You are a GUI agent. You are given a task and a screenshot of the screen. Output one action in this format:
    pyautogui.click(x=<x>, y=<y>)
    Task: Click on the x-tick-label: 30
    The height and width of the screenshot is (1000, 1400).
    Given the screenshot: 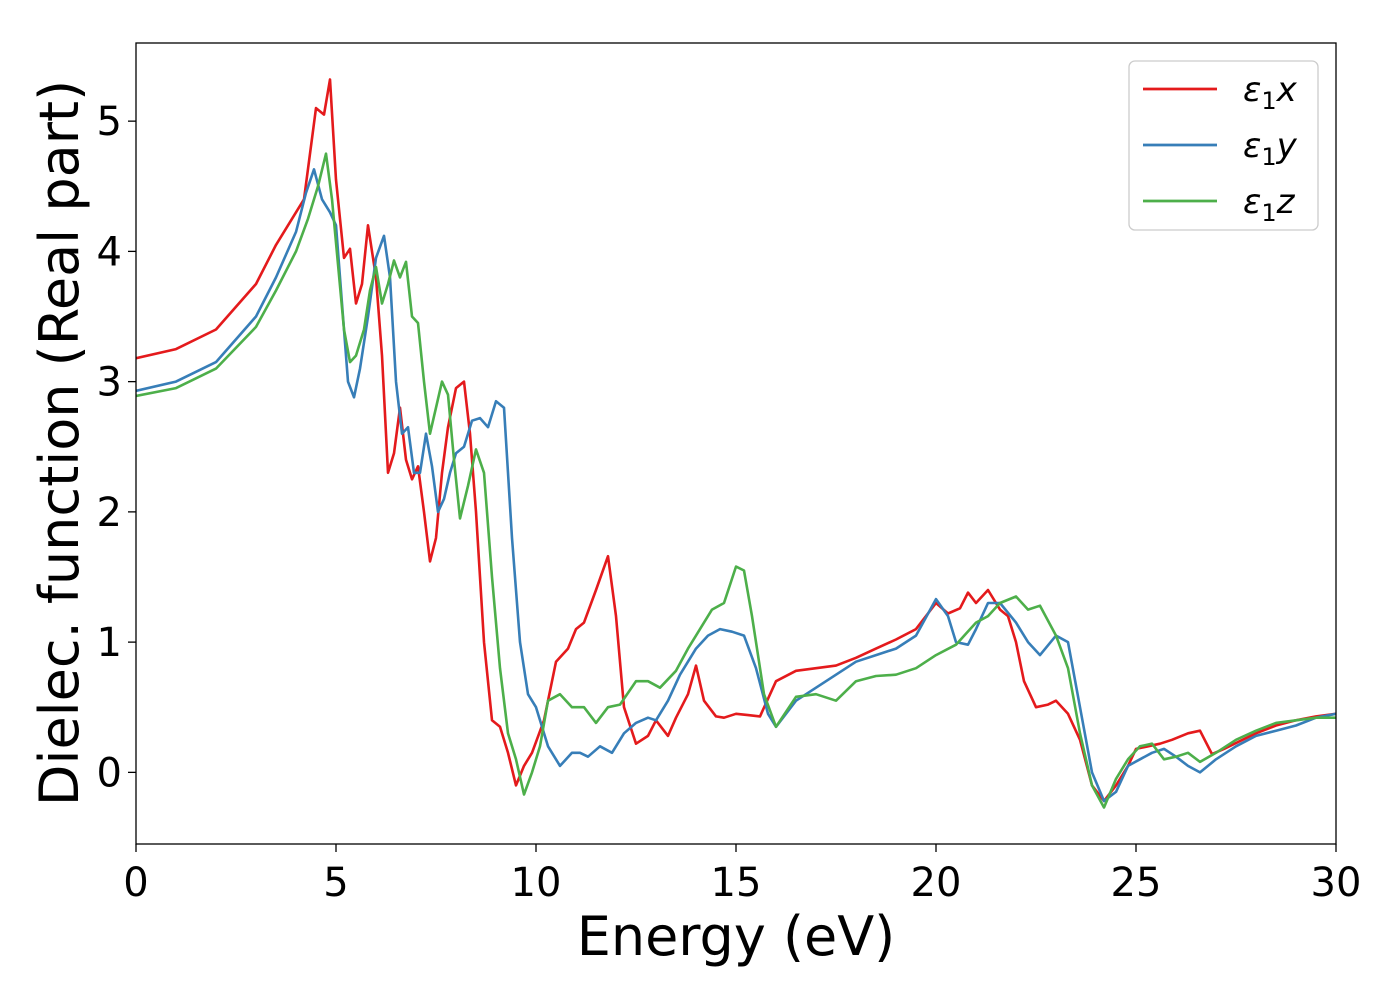 What is the action you would take?
    pyautogui.click(x=1336, y=883)
    